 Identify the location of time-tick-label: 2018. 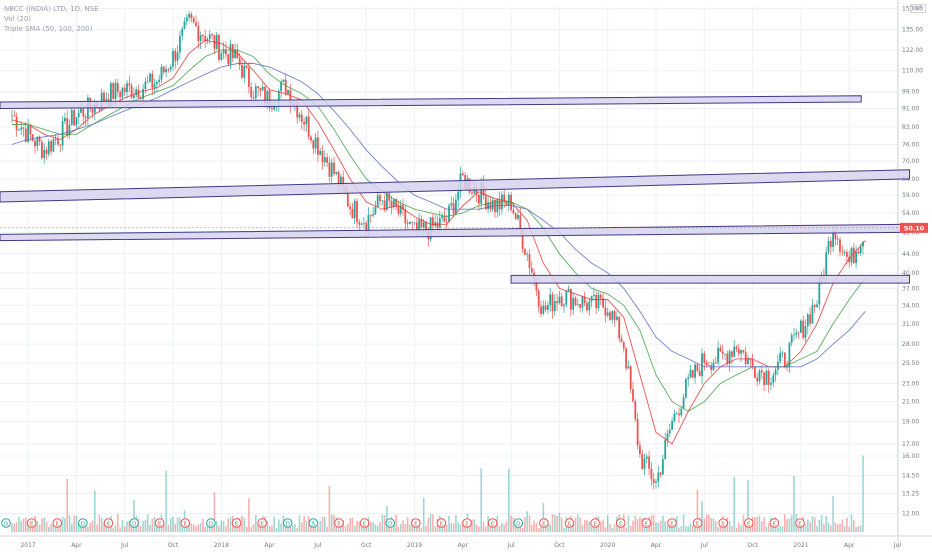
(221, 545).